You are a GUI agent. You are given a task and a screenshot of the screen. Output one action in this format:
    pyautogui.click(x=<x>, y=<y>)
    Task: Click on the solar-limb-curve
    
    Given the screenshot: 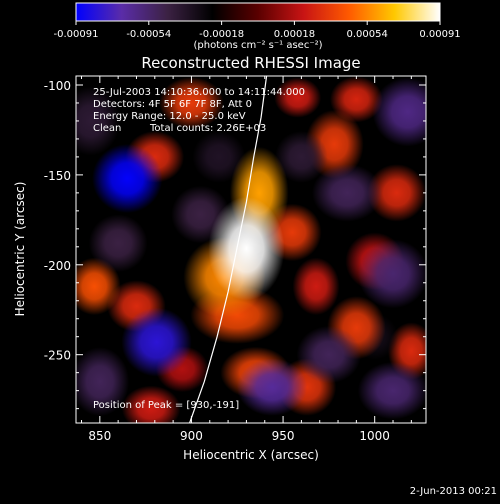 What is the action you would take?
    pyautogui.click(x=228, y=249)
    